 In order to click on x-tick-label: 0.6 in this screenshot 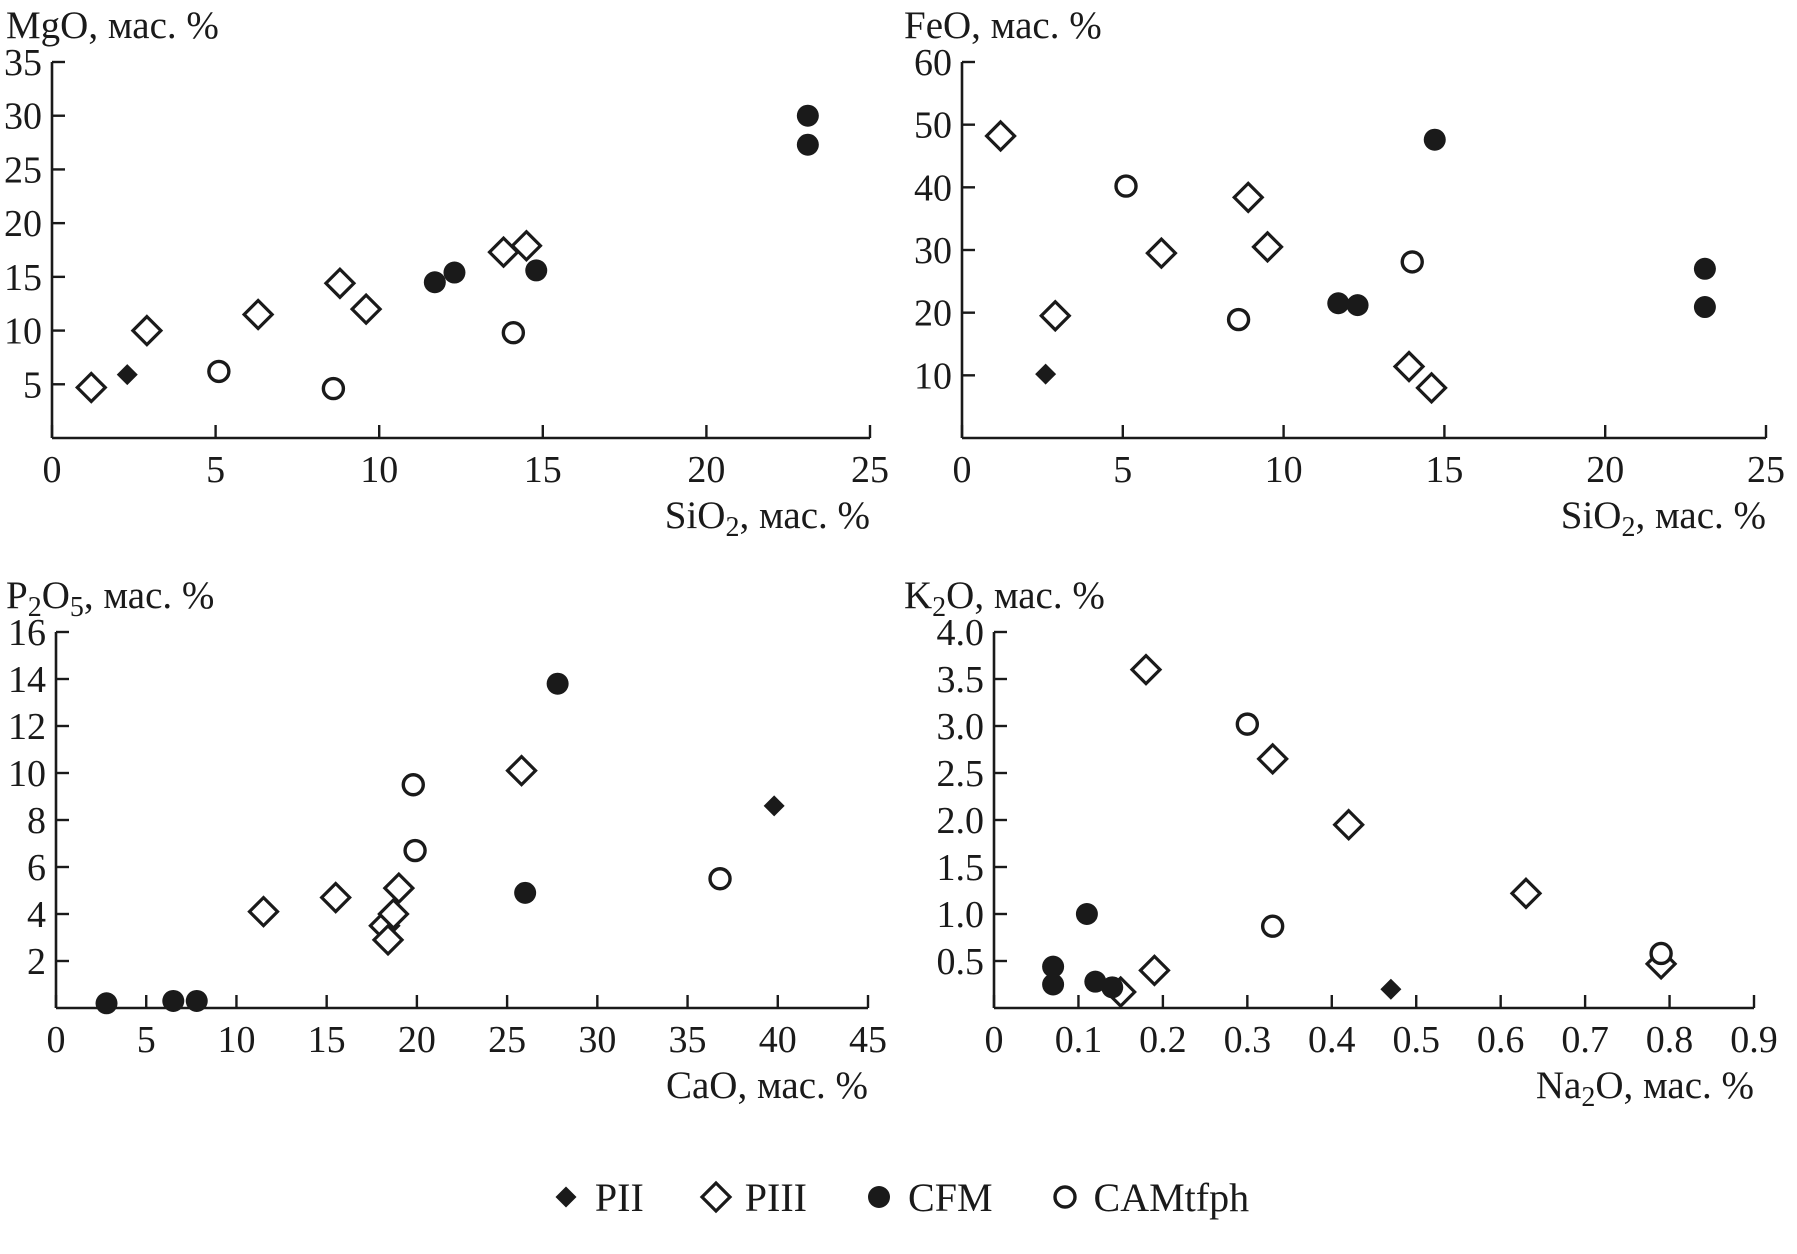, I will do `click(1501, 1040)`.